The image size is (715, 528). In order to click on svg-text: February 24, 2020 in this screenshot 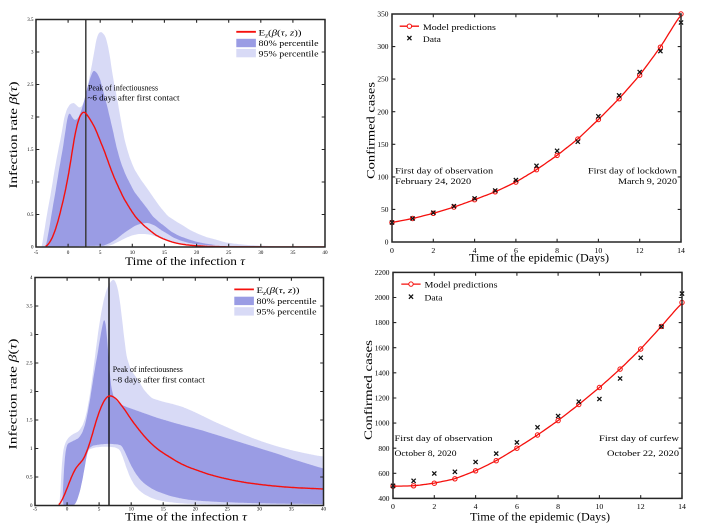, I will do `click(433, 181)`.